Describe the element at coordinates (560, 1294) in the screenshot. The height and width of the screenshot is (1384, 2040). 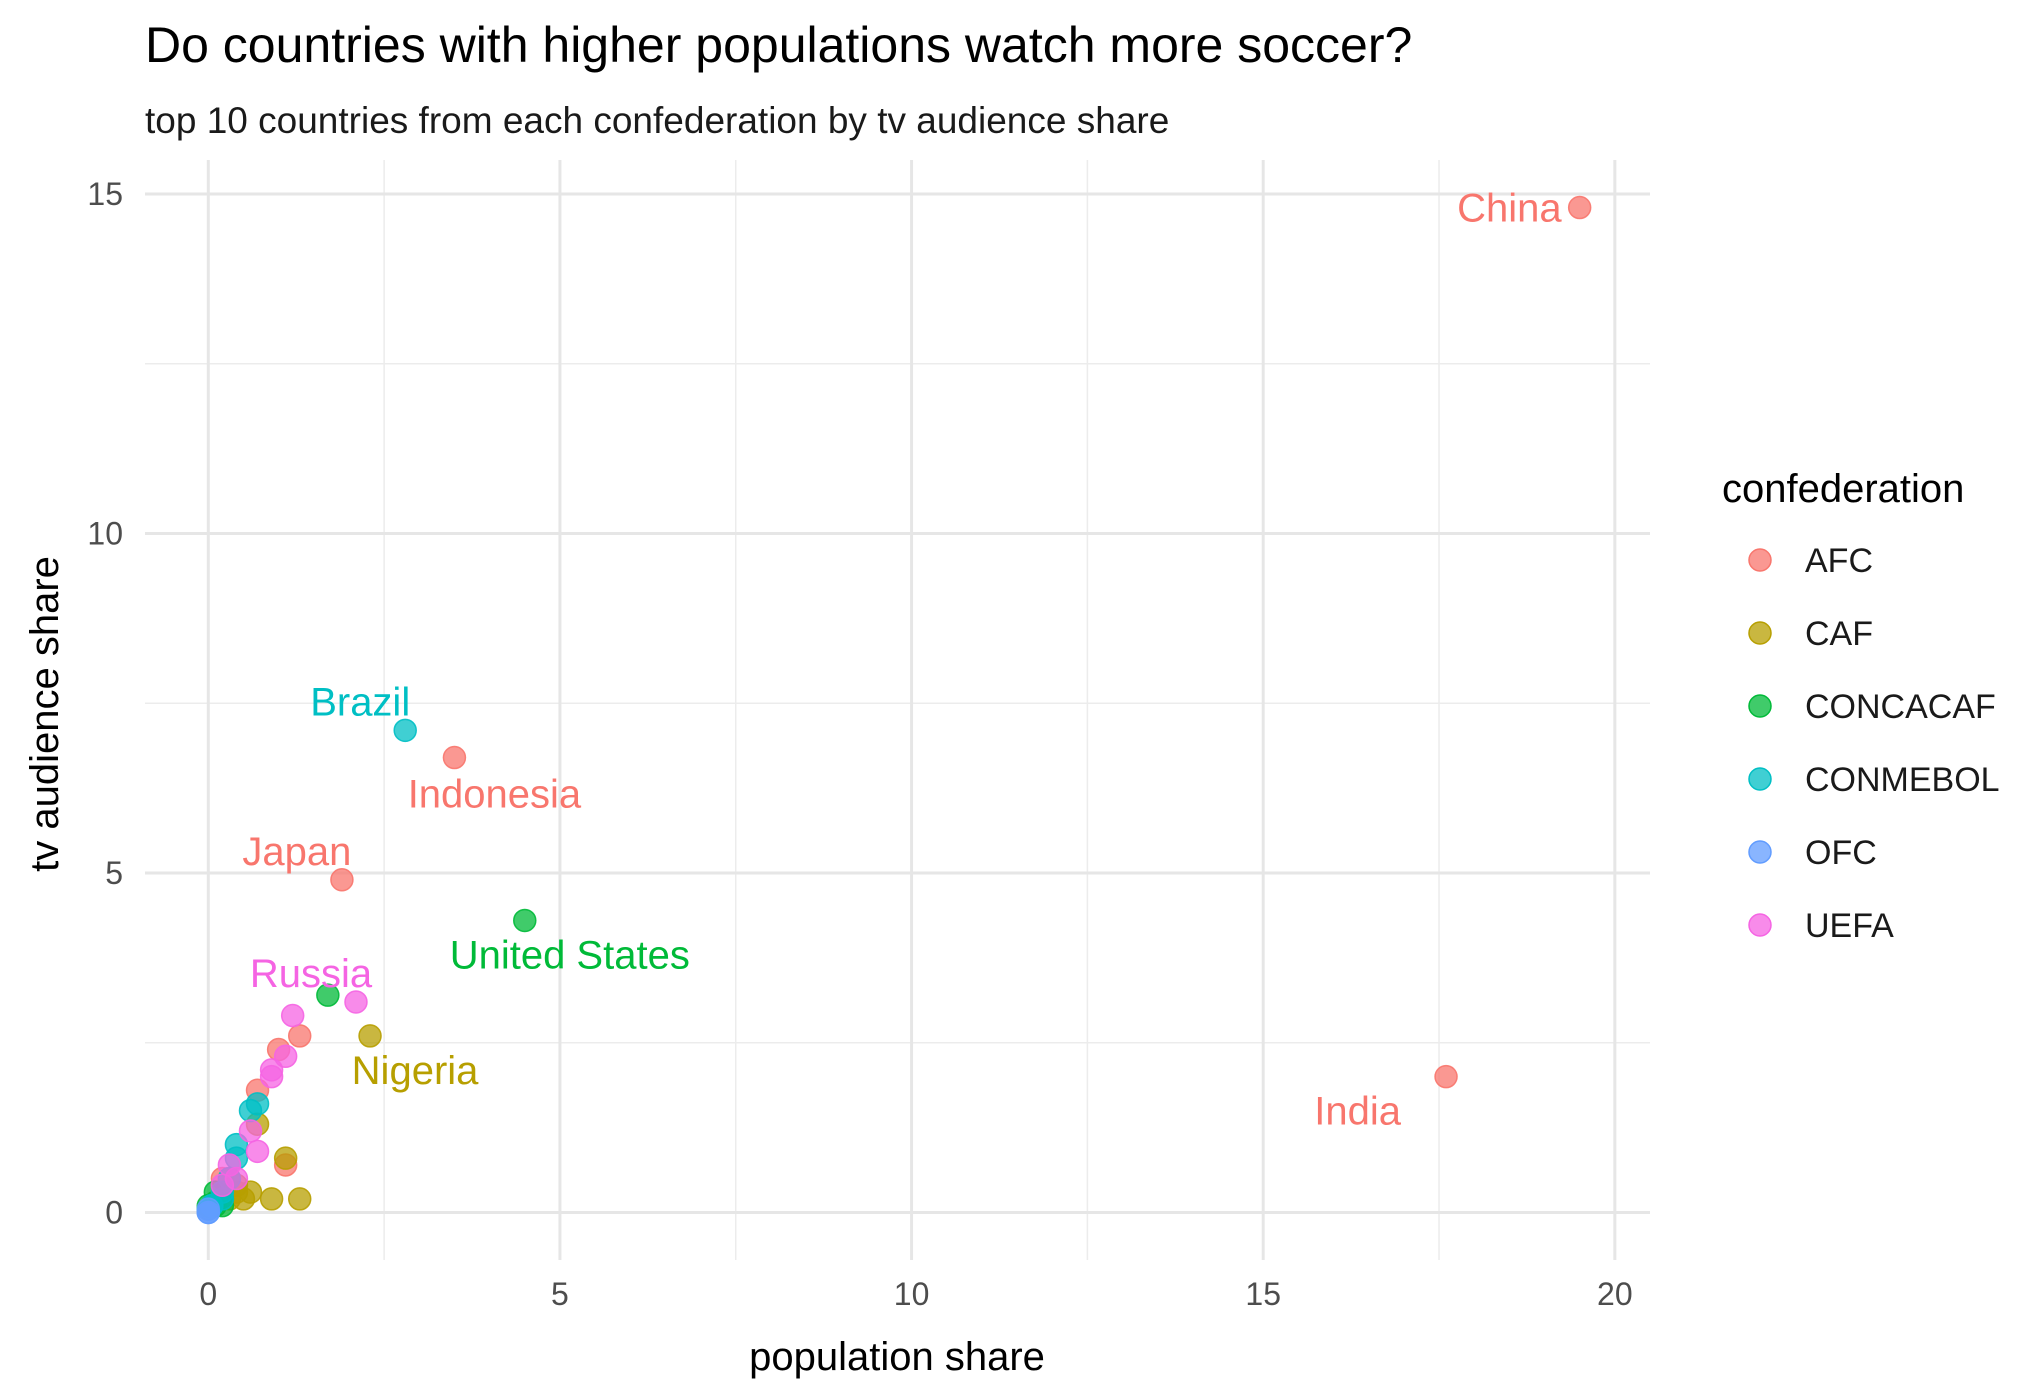
I see `x-tick-label: 5` at that location.